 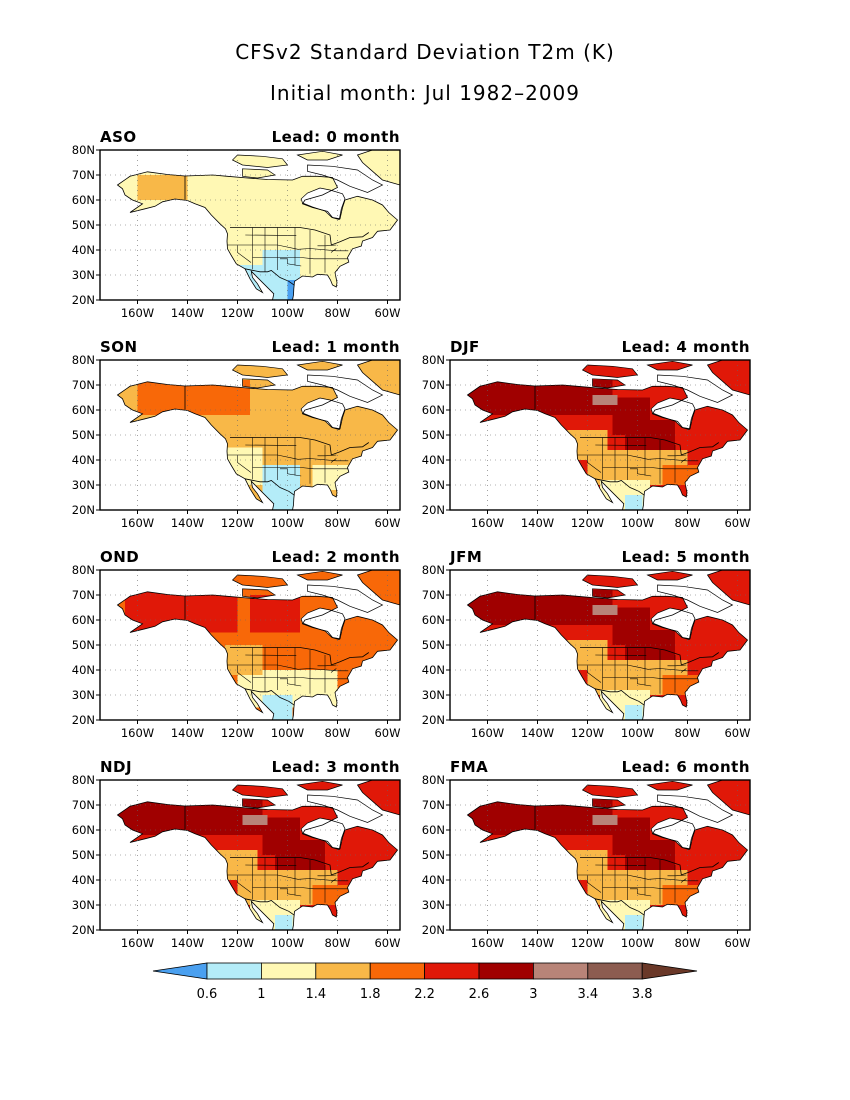 I want to click on colorbar-label: 3, so click(x=533, y=994).